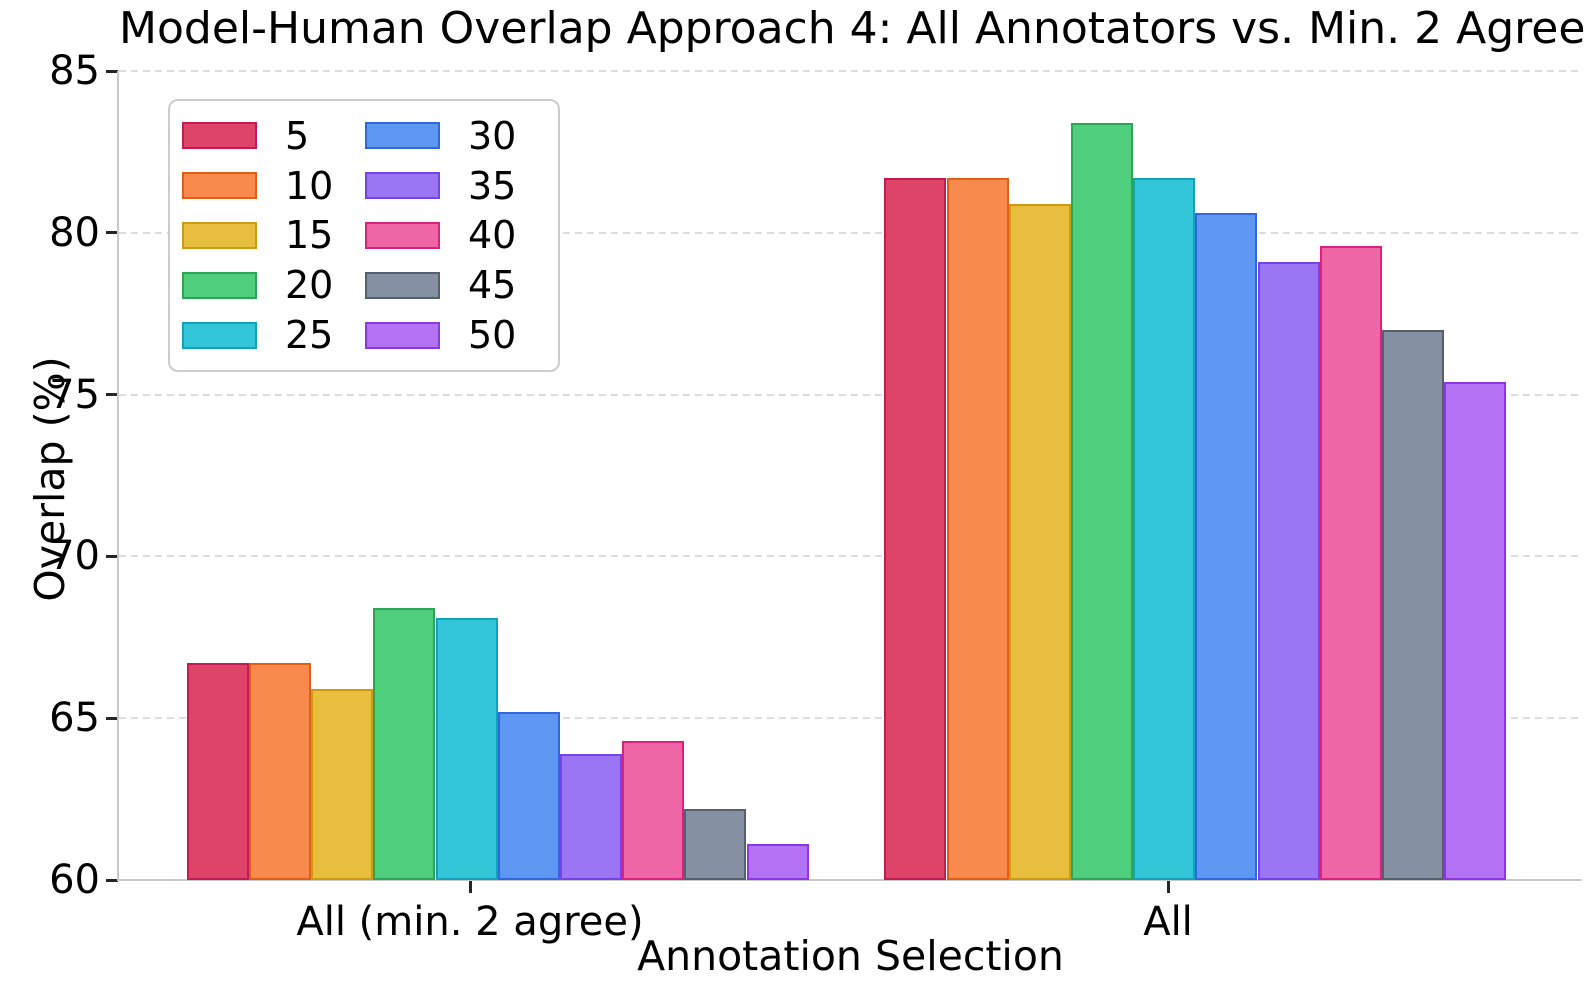 The width and height of the screenshot is (1590, 989). What do you see at coordinates (273, 136) in the screenshot?
I see `legend-entry-5: 5` at bounding box center [273, 136].